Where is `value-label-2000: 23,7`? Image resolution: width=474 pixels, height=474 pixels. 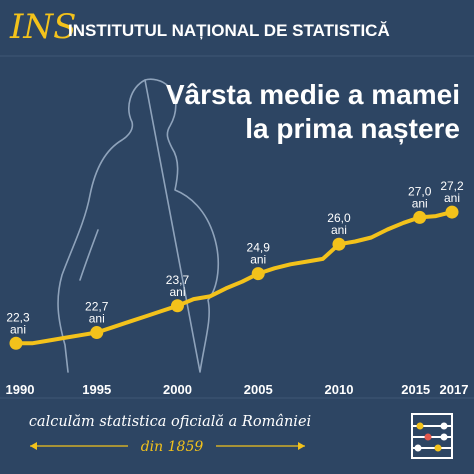
value-label-2000: 23,7 is located at coordinates (178, 280).